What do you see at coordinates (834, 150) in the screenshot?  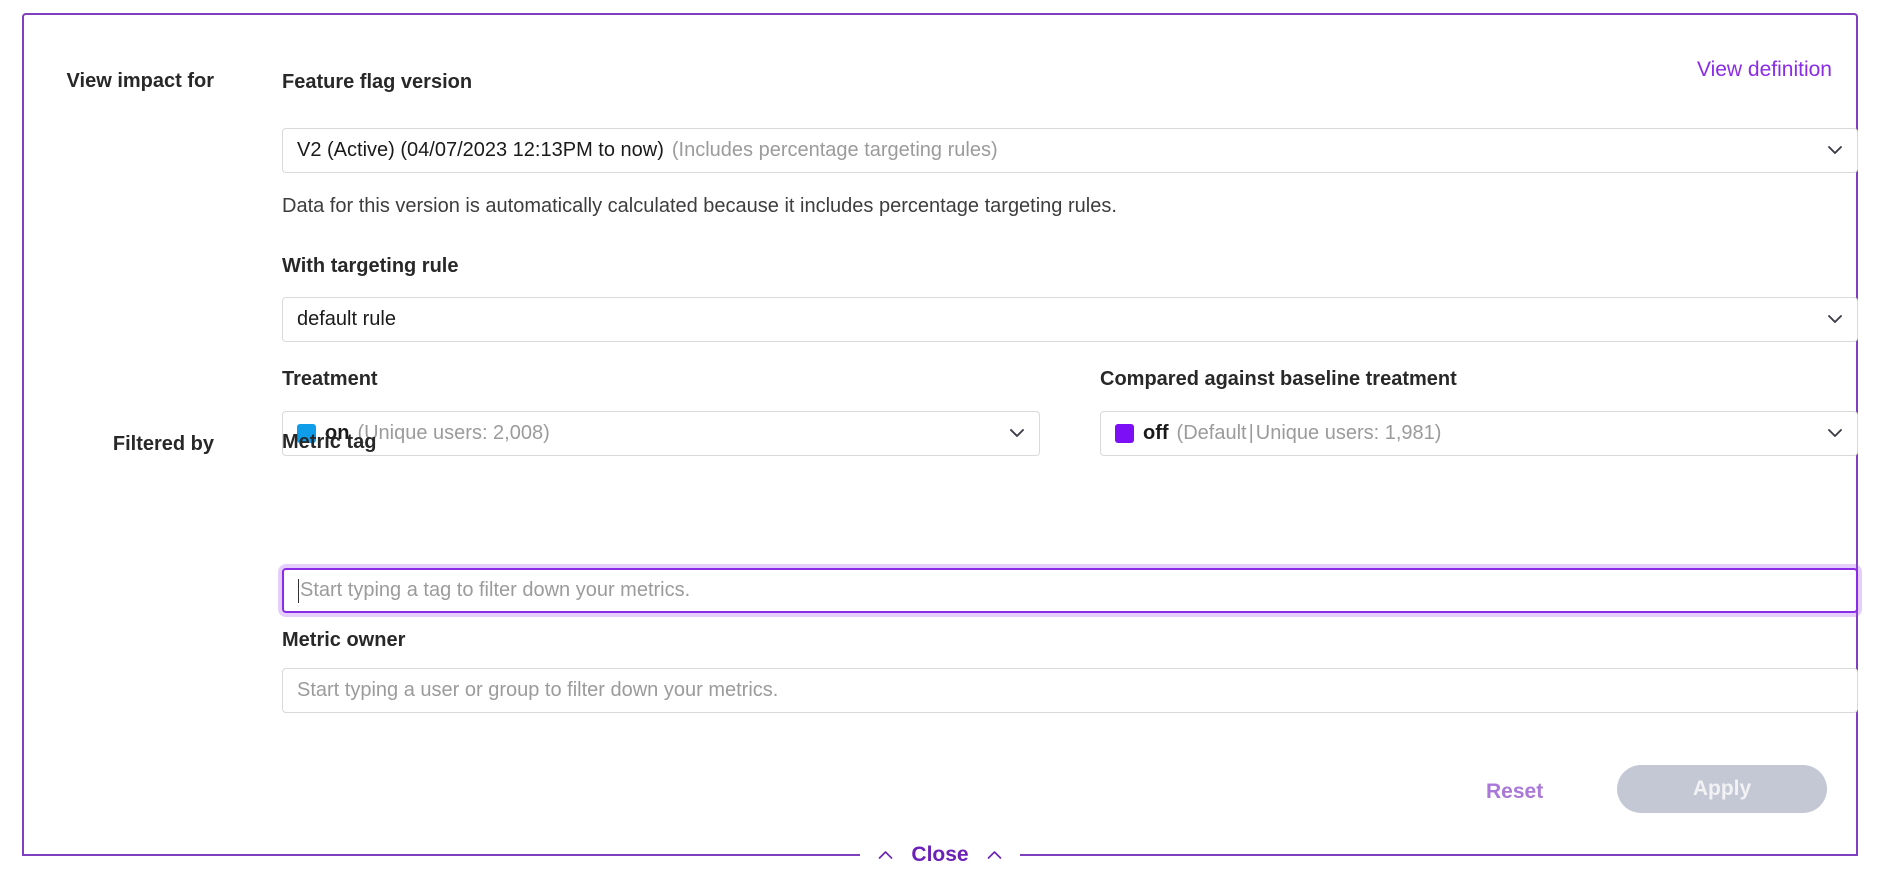 I see `feature-flag-version-note: (Includes percentage targeting rules)` at bounding box center [834, 150].